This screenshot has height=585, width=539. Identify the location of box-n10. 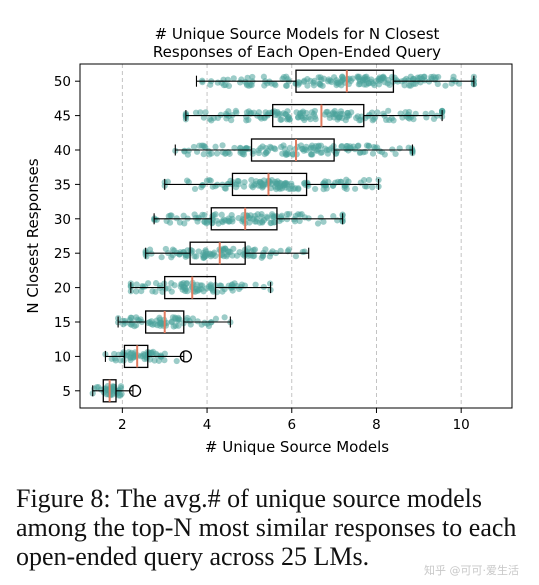
(136, 356).